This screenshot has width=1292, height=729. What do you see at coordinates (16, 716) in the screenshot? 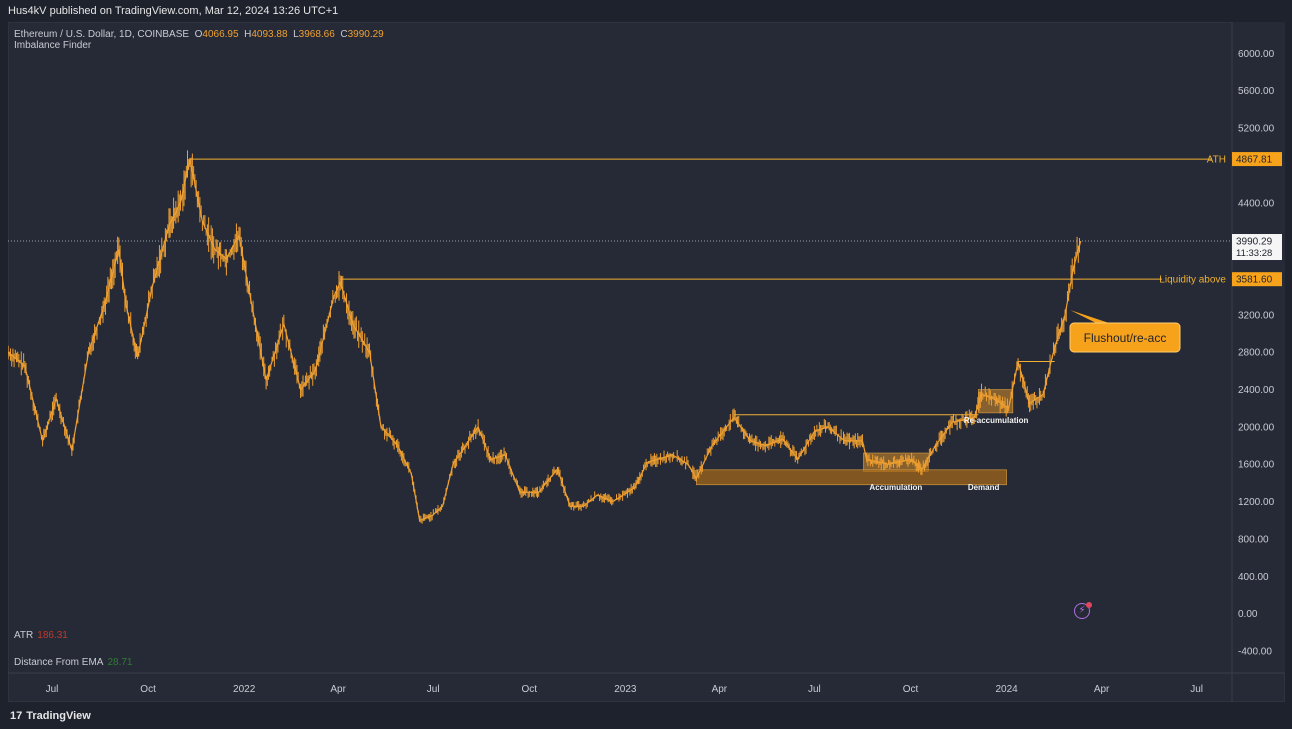
I see `tradingview-logo-icon: 17` at bounding box center [16, 716].